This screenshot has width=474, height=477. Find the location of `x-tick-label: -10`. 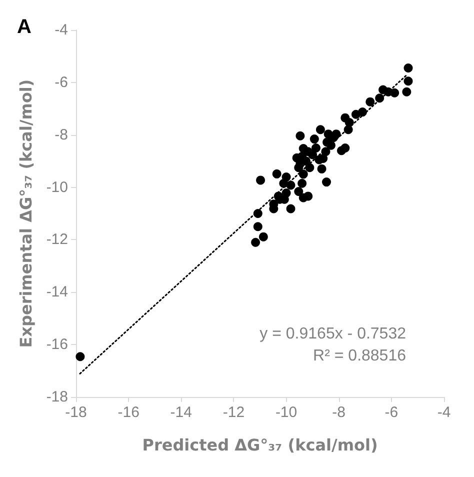

x-tick-label: -10 is located at coordinates (286, 412).